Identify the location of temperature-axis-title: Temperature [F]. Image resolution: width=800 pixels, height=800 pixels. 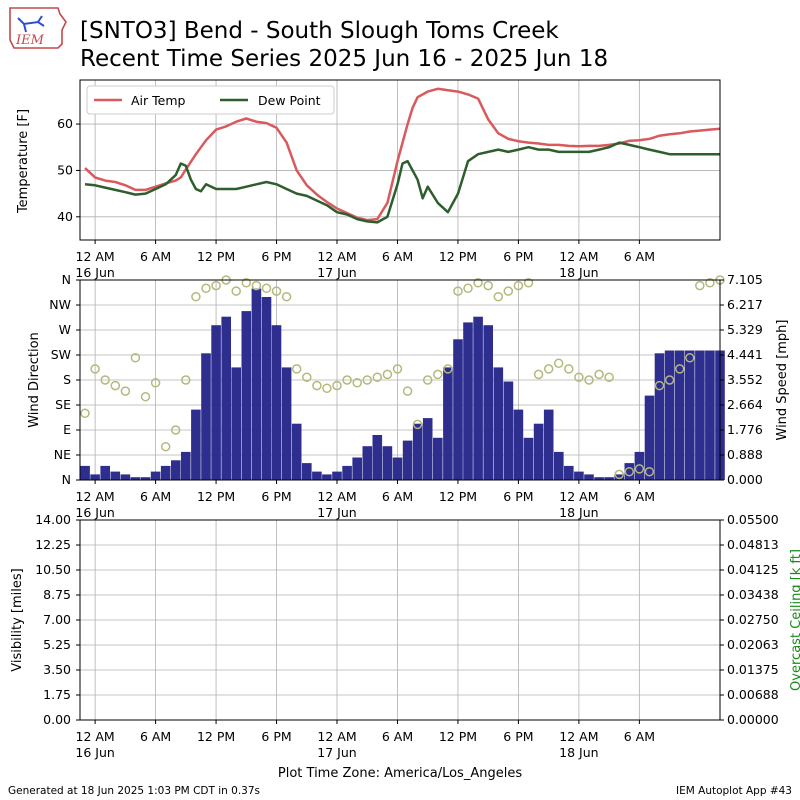
(23, 161).